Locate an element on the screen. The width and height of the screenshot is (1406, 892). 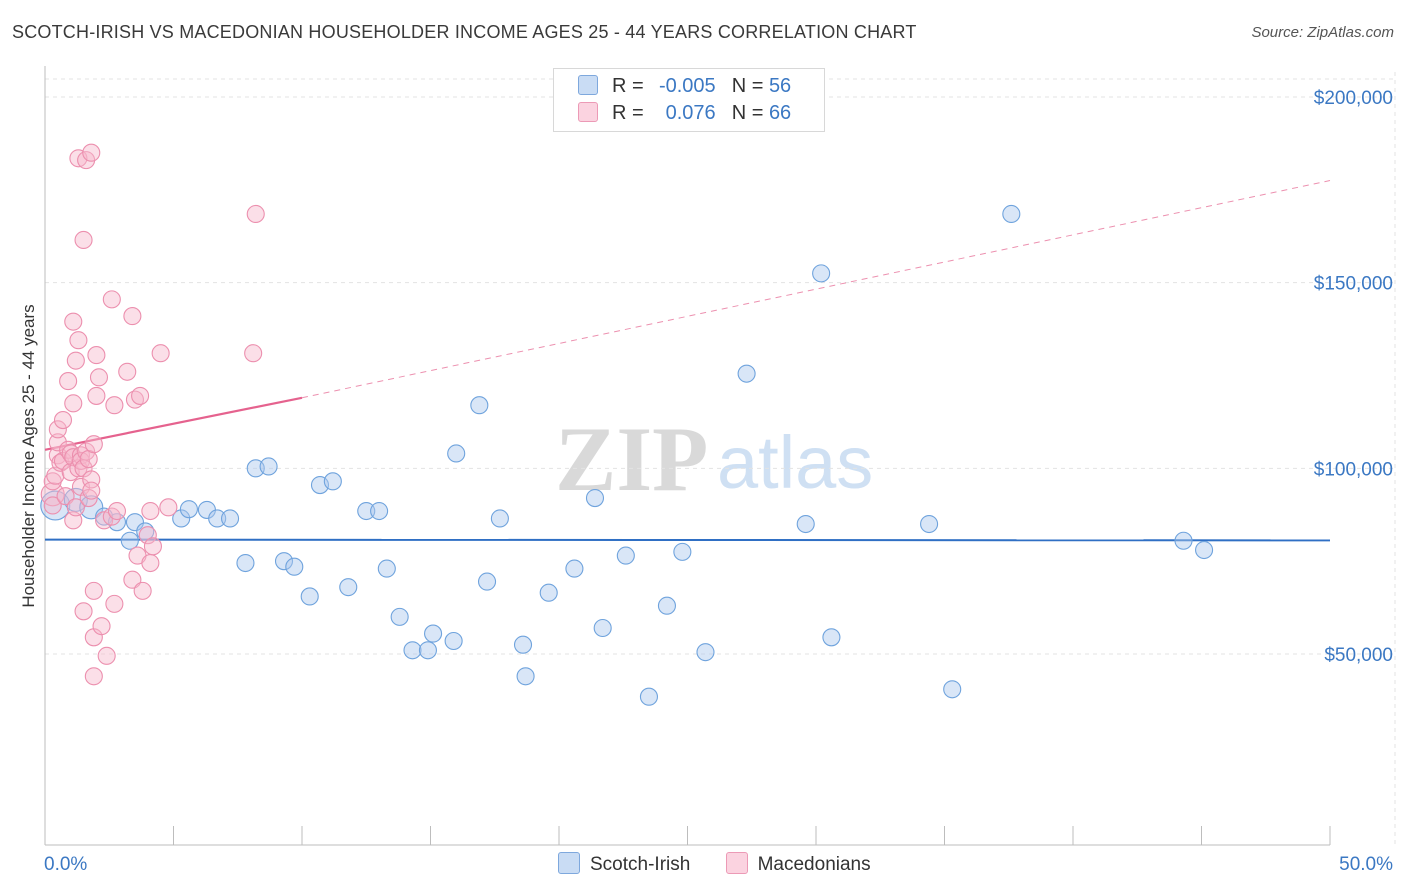
series-legend: Scotch-Irish Macedonians is located at coordinates (729, 864).